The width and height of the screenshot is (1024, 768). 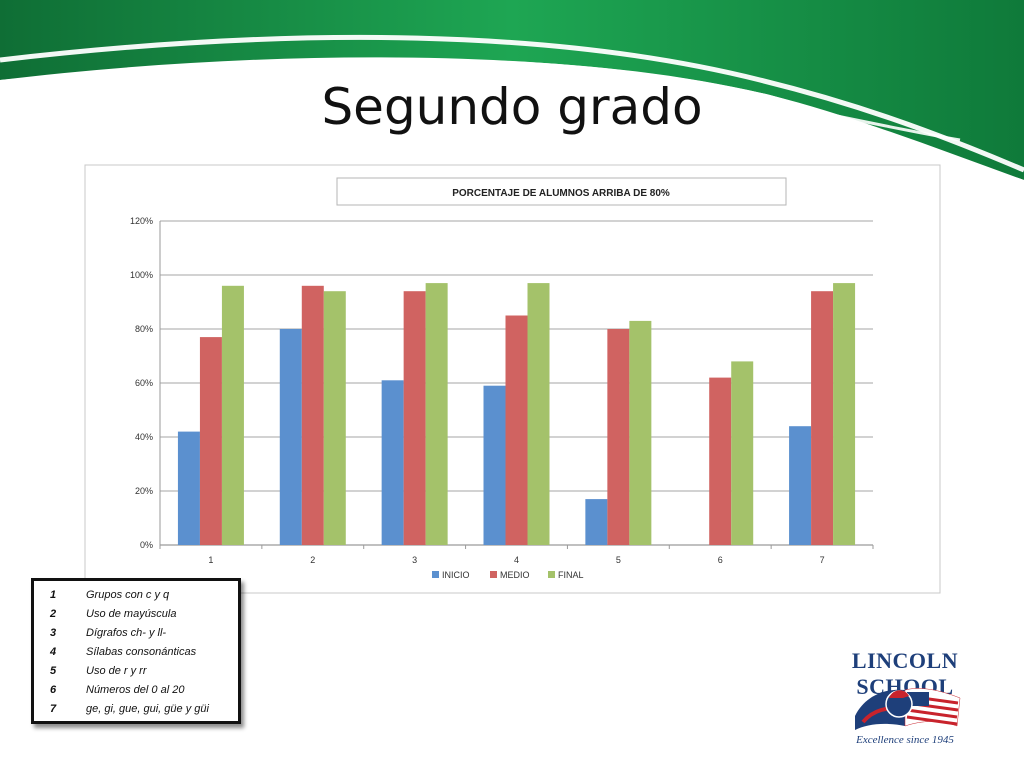 What do you see at coordinates (144, 383) in the screenshot?
I see `y-tick-label: 60%` at bounding box center [144, 383].